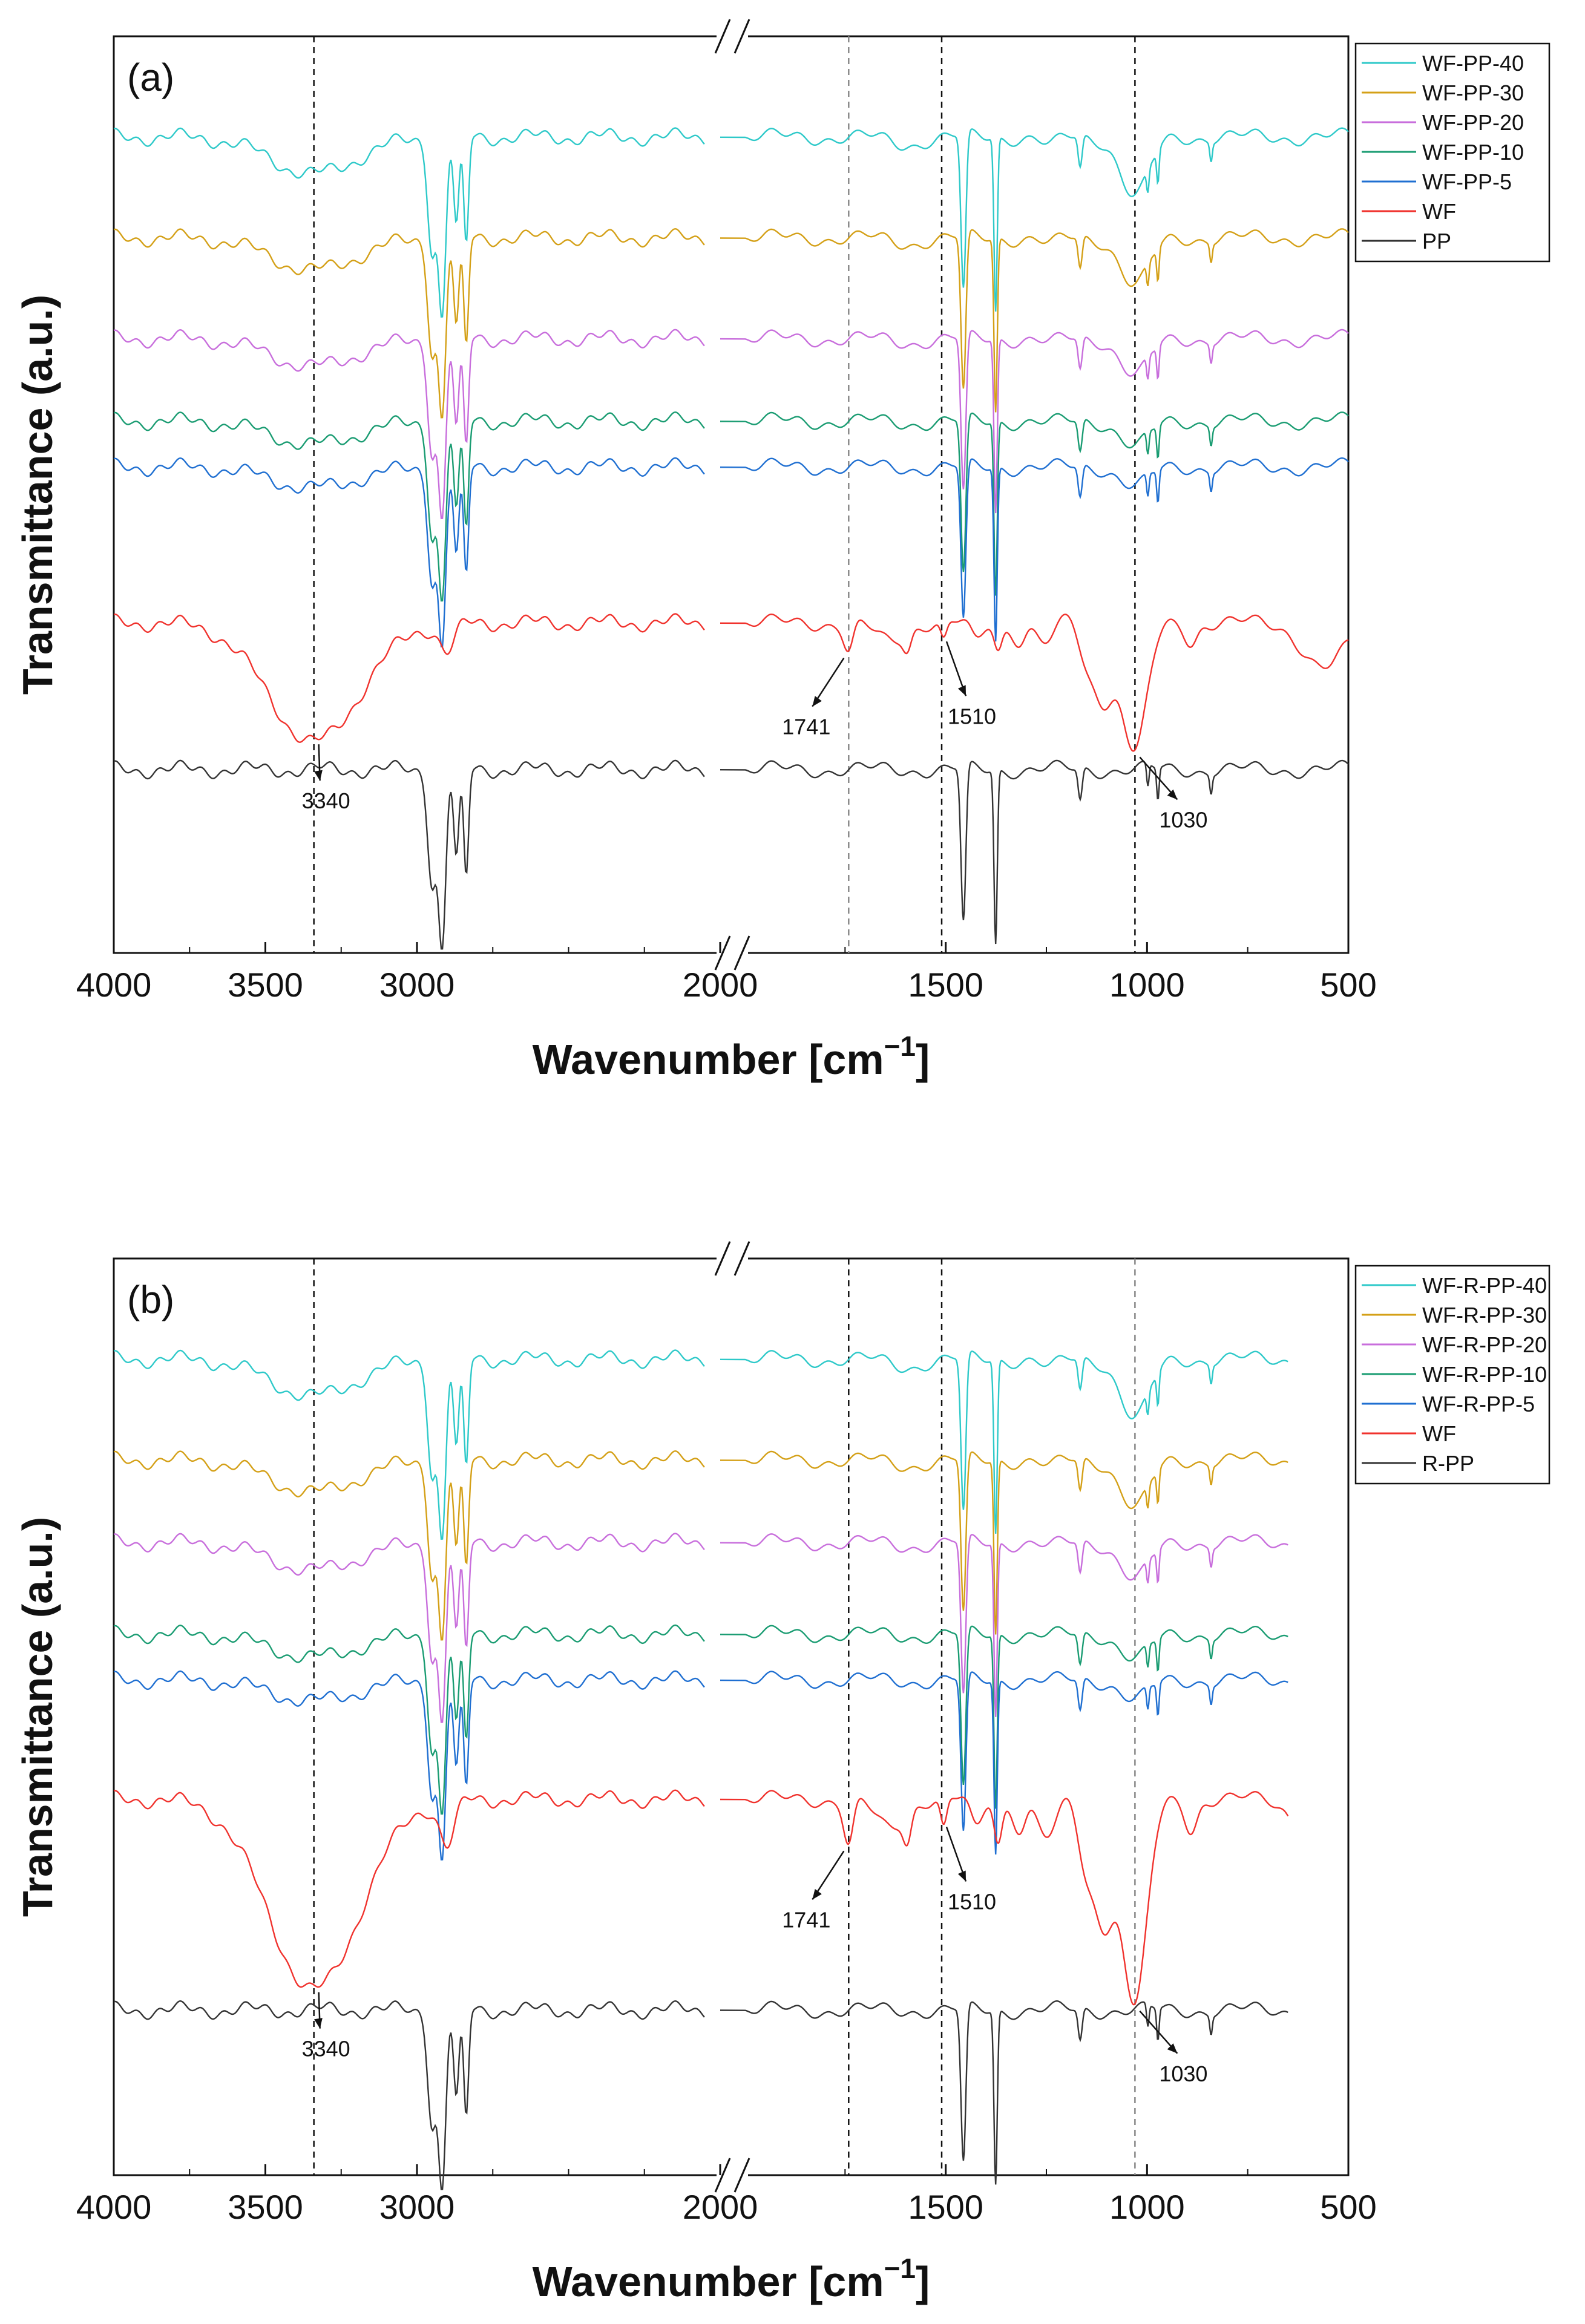  I want to click on series-PP, so click(731, 854).